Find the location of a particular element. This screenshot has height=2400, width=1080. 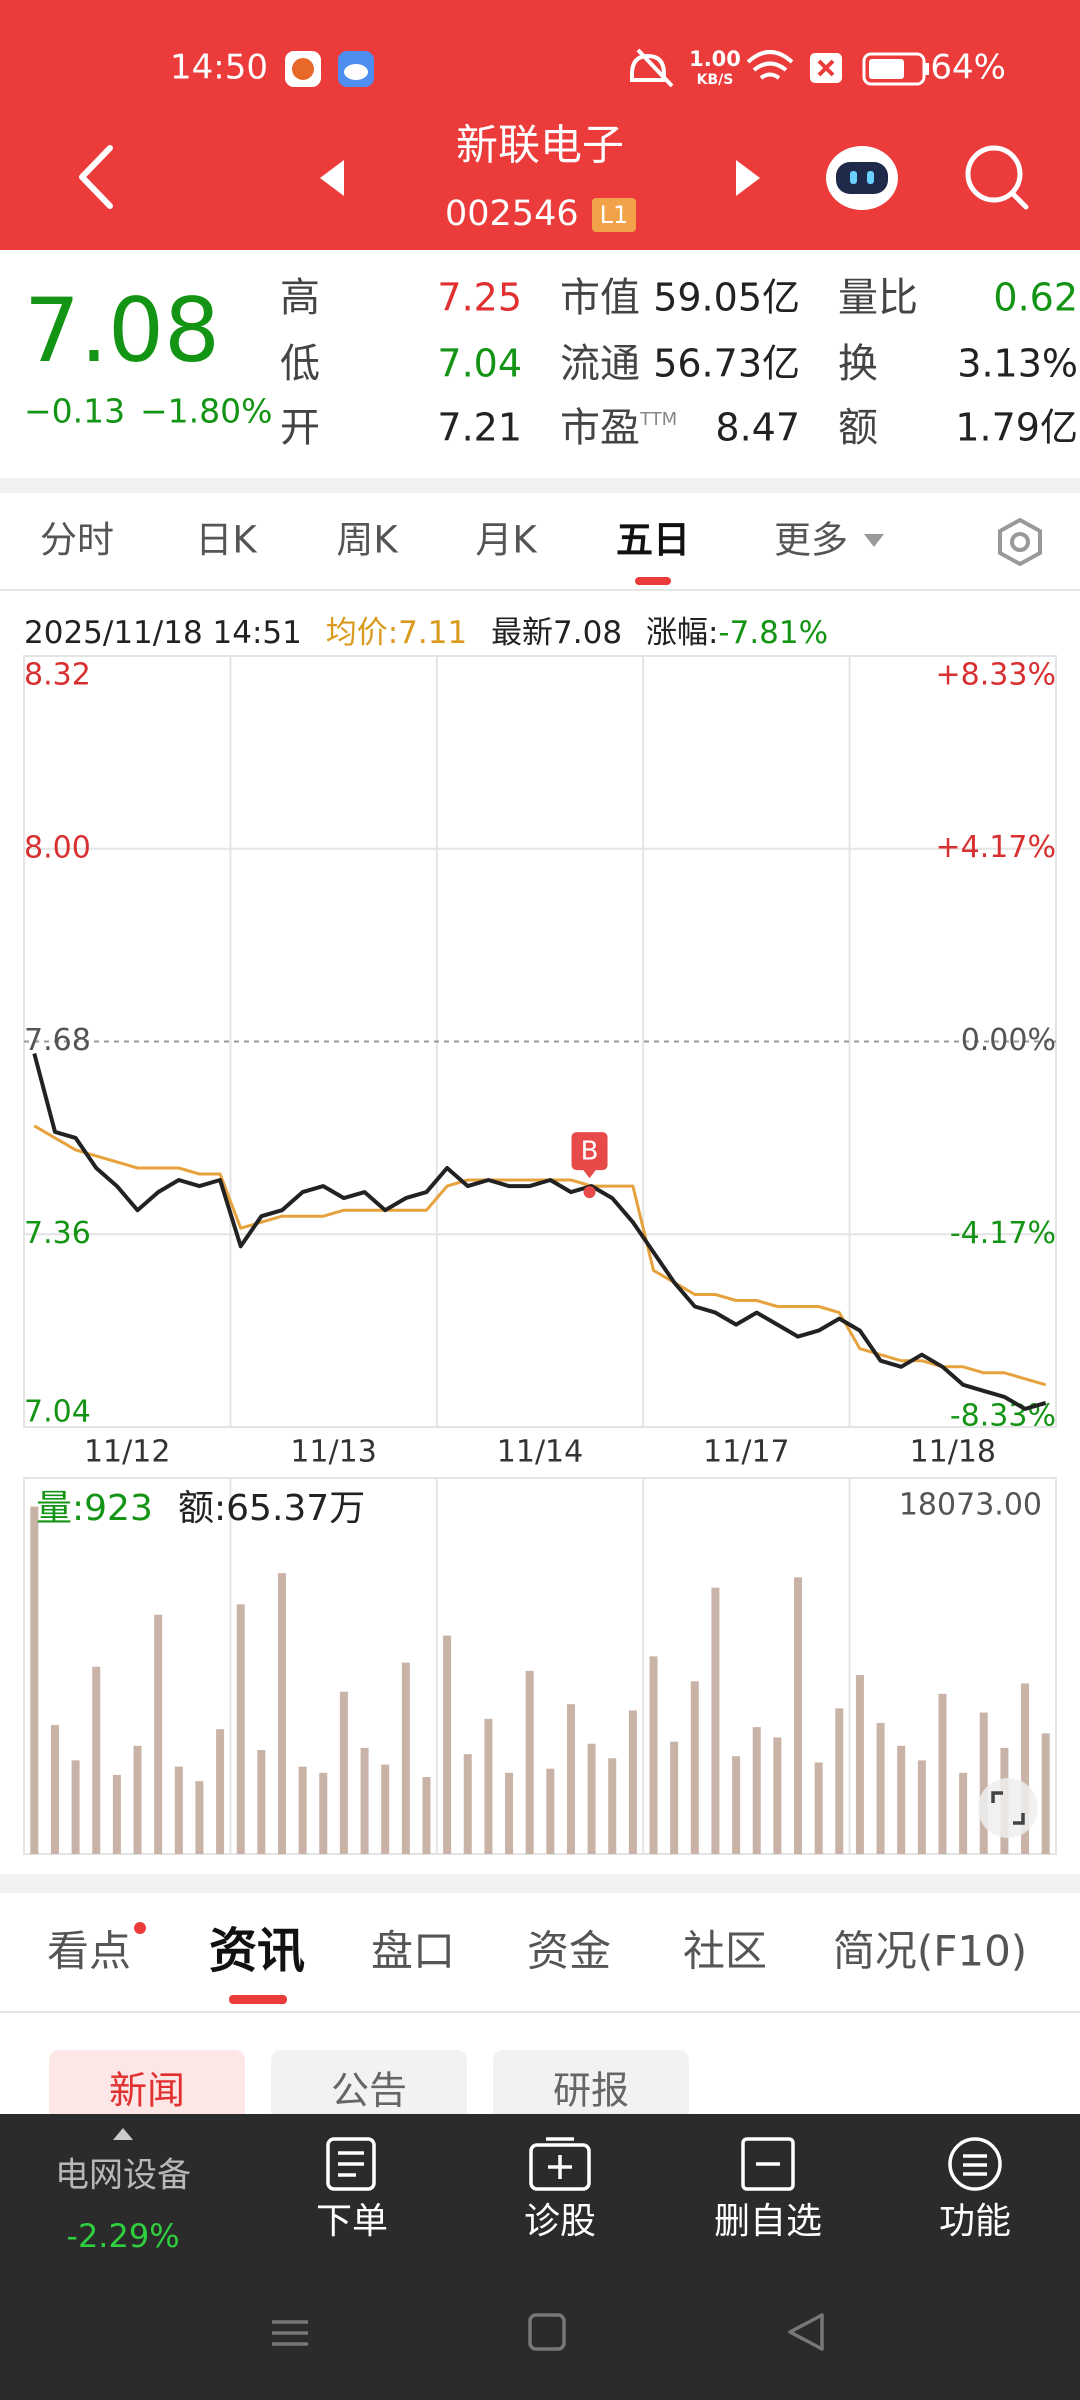

wifi-icon is located at coordinates (770, 65).